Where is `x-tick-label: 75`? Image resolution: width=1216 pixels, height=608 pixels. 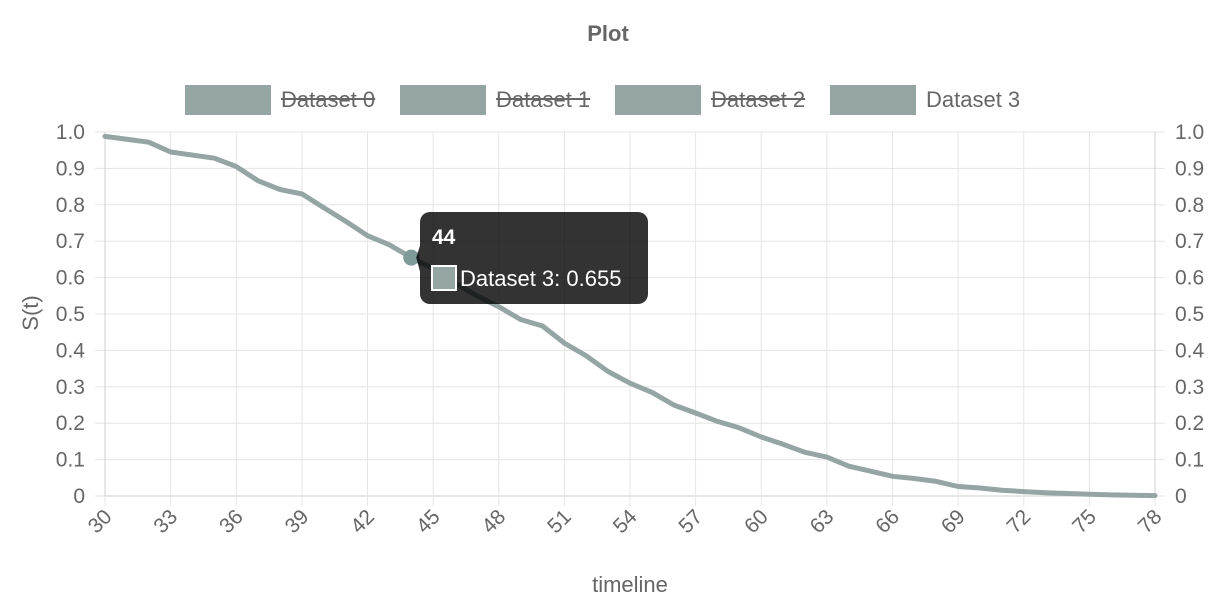
x-tick-label: 75 is located at coordinates (1084, 521).